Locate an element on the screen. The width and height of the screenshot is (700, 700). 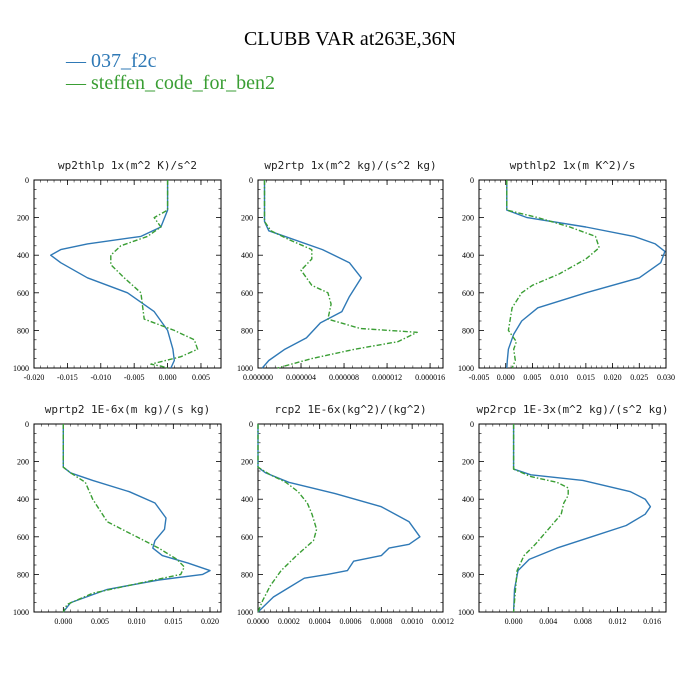
x-tick-label: 0.016 is located at coordinates (652, 621).